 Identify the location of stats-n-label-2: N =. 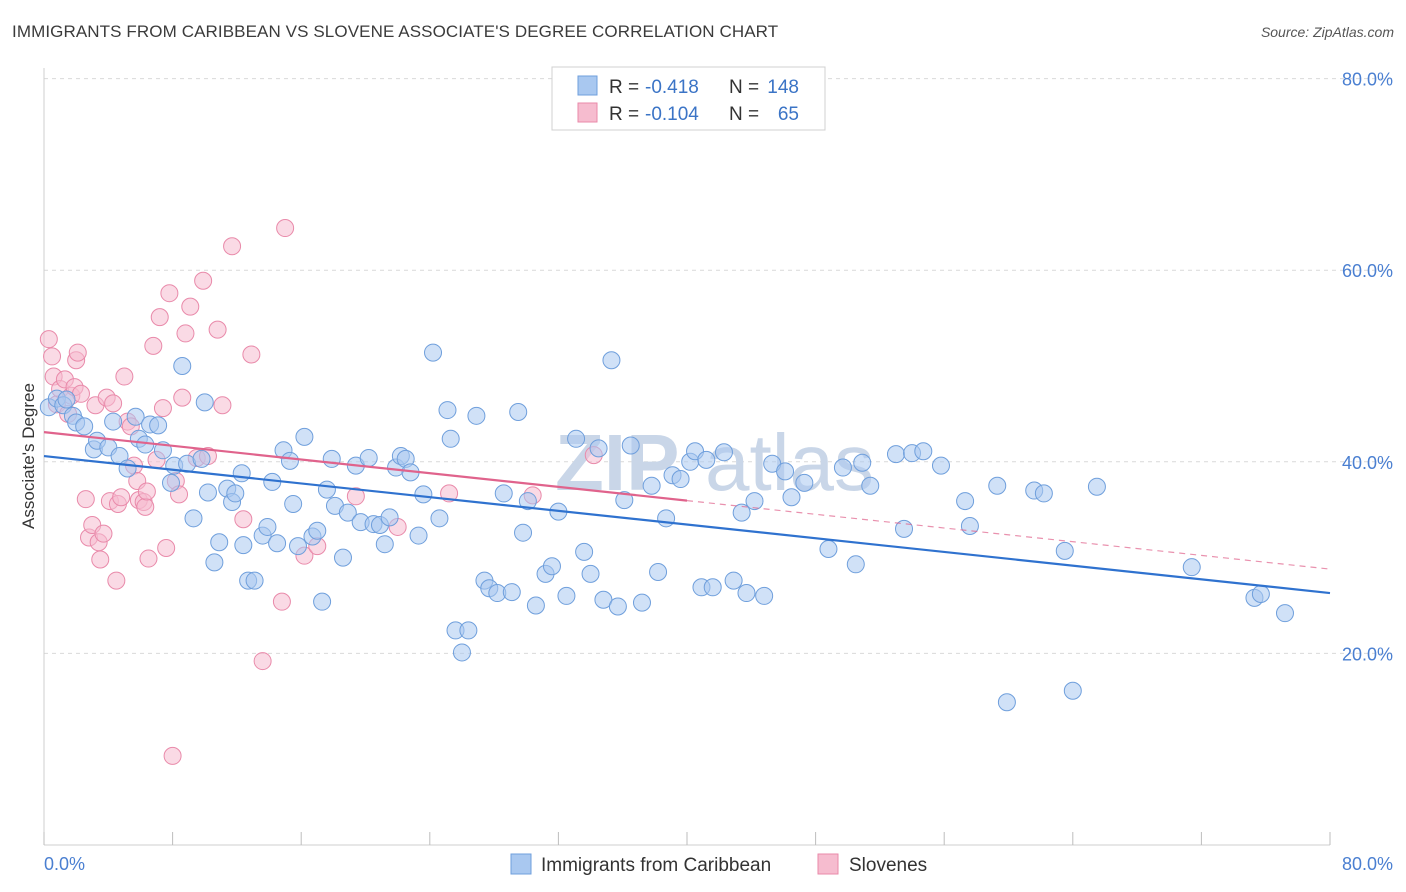
(744, 114).